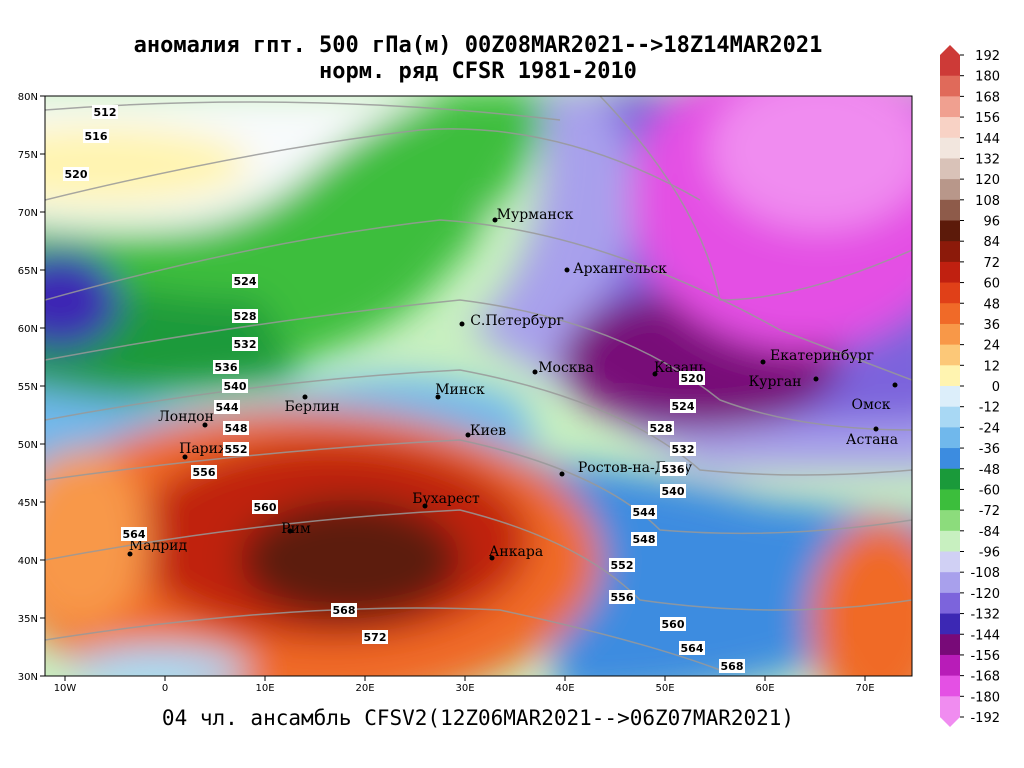  What do you see at coordinates (516, 552) in the screenshot?
I see `city-label: Анкара` at bounding box center [516, 552].